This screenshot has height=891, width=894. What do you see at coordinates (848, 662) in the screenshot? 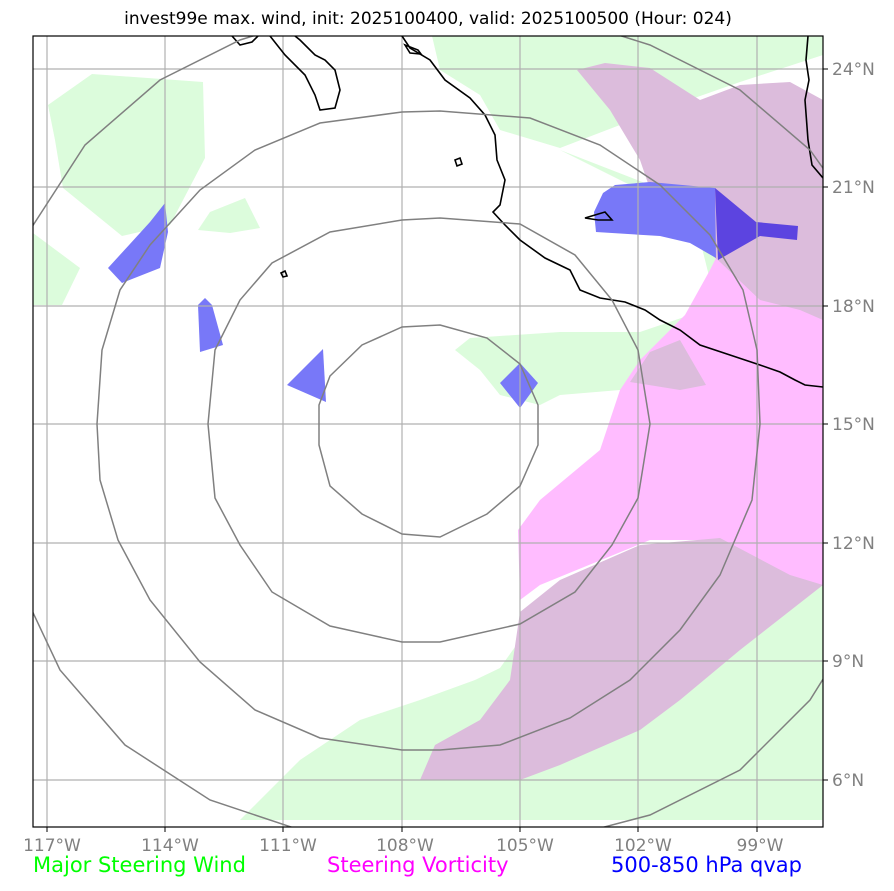
I see `lat-tick-label: 9°N` at bounding box center [848, 662].